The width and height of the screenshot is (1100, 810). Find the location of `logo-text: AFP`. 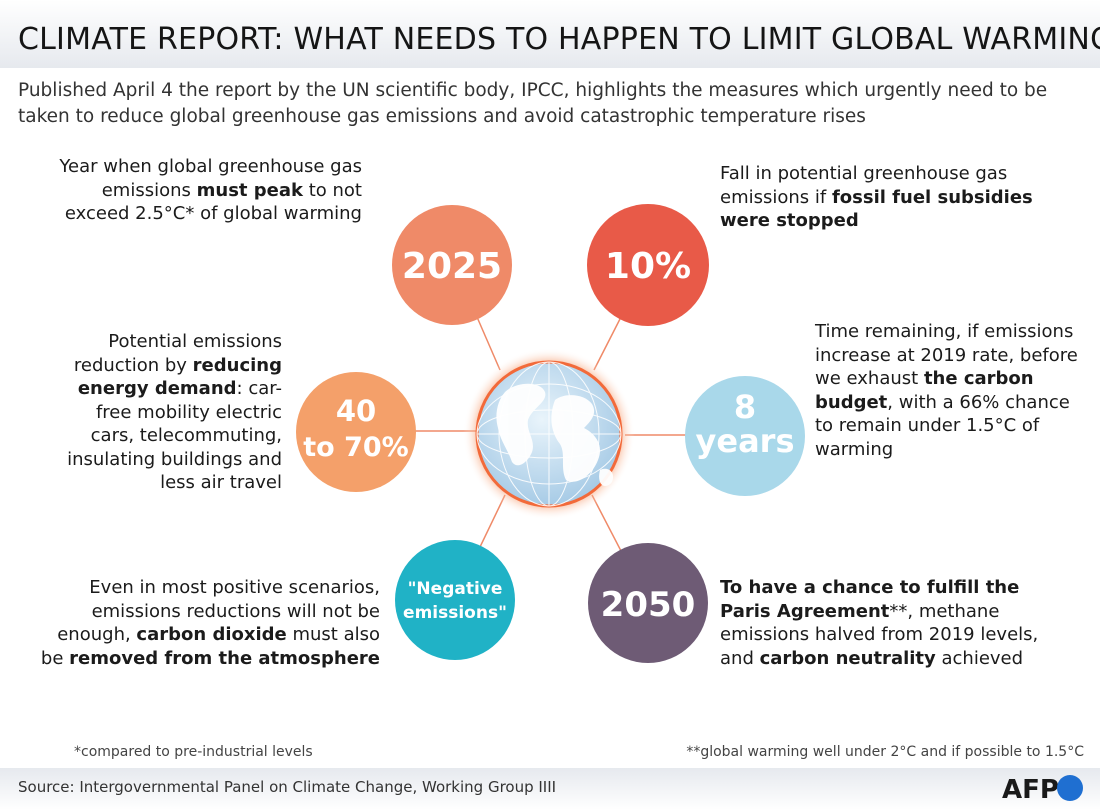

logo-text: AFP is located at coordinates (1030, 789).